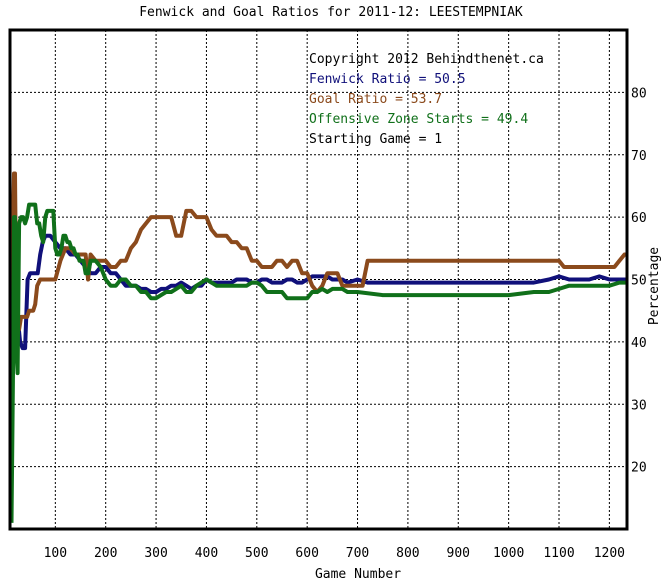  I want to click on legend-entry-fenwick: Fenwick Ratio = 50.5, so click(387, 79).